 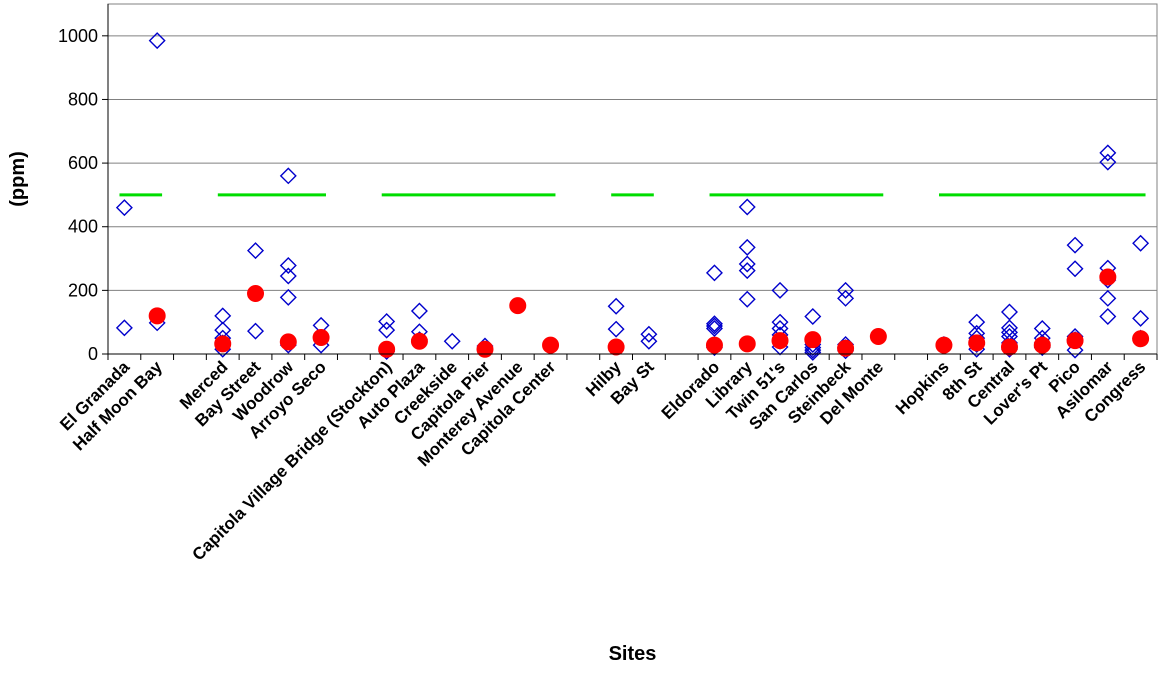 I want to click on circle-series, so click(x=649, y=313).